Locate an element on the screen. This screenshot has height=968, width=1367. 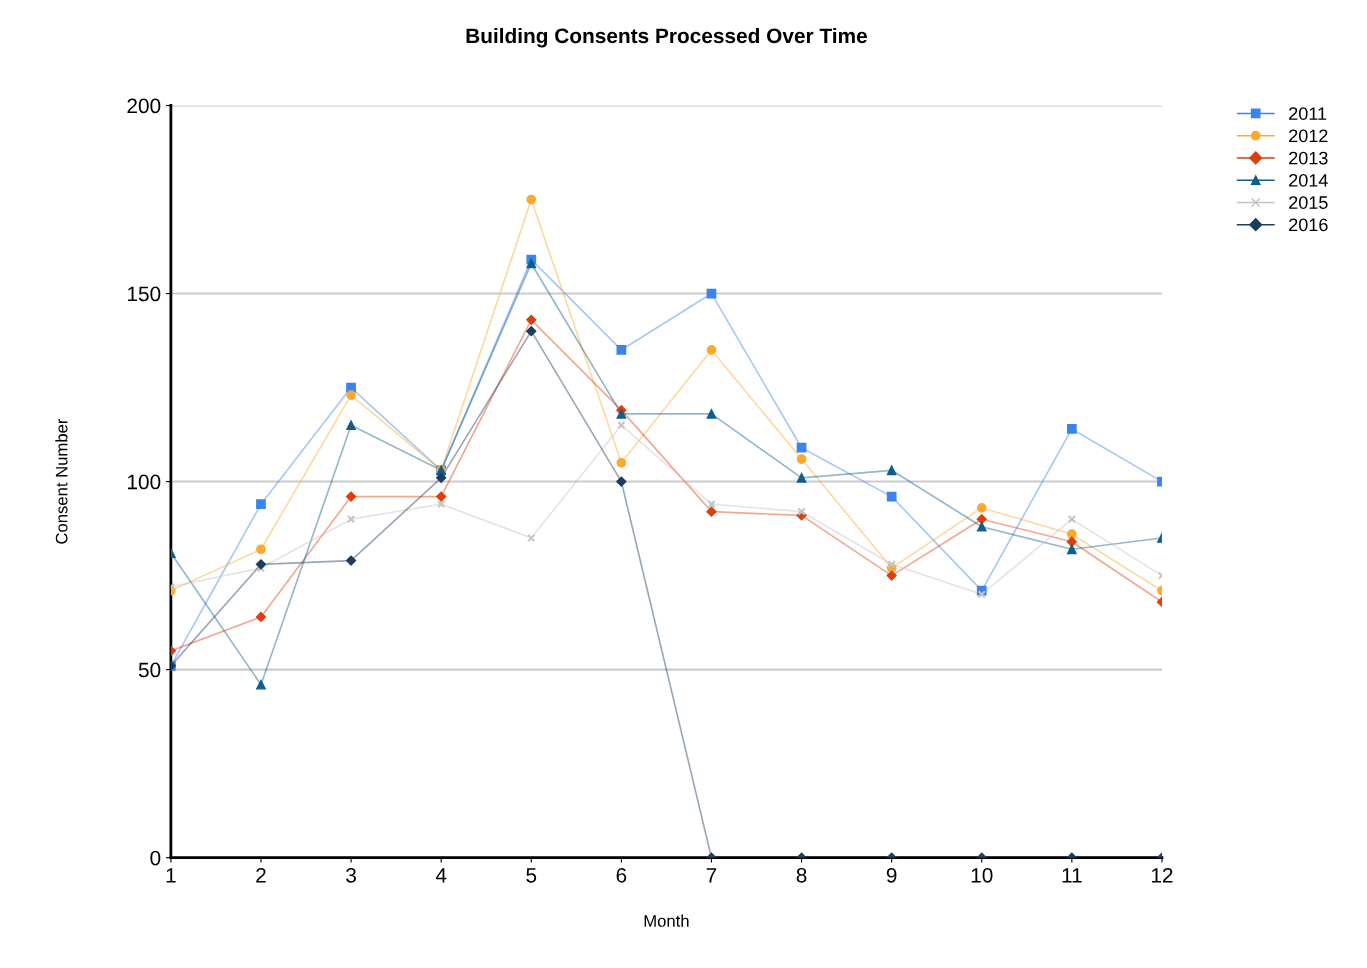
y-tick-label: 100 is located at coordinates (144, 482).